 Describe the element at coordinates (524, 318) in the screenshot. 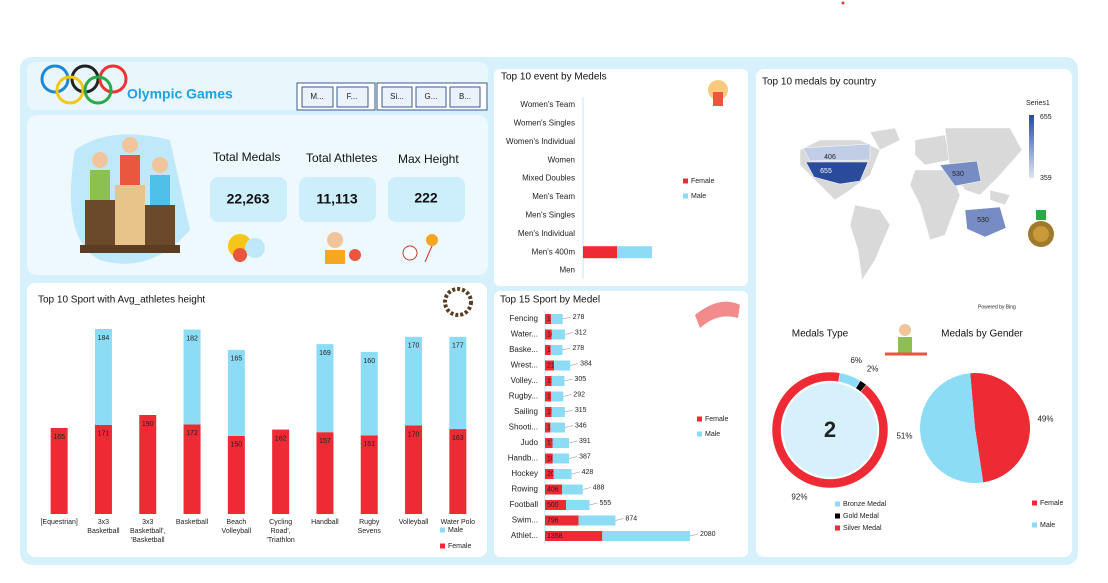

I see `y-tick-label: Fencing` at that location.